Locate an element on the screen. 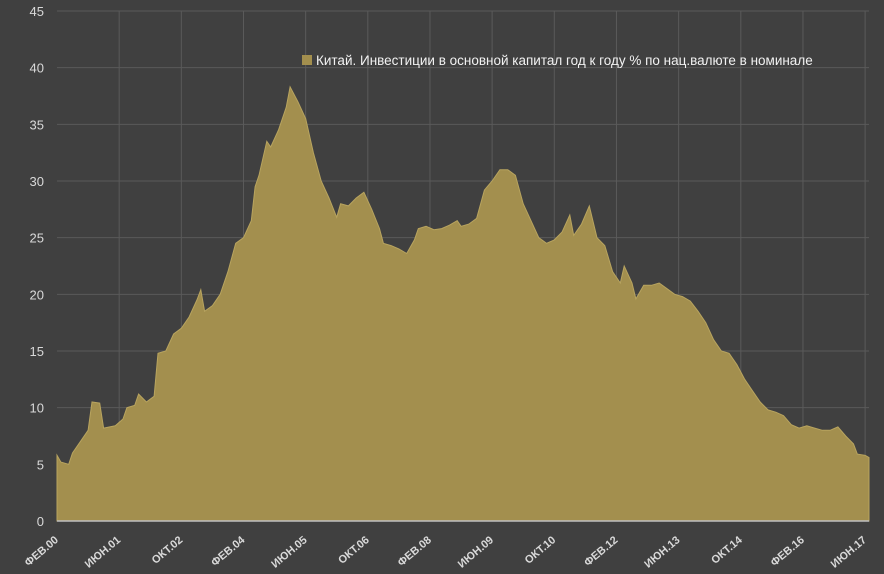  y-tick-label: 15 is located at coordinates (37, 351).